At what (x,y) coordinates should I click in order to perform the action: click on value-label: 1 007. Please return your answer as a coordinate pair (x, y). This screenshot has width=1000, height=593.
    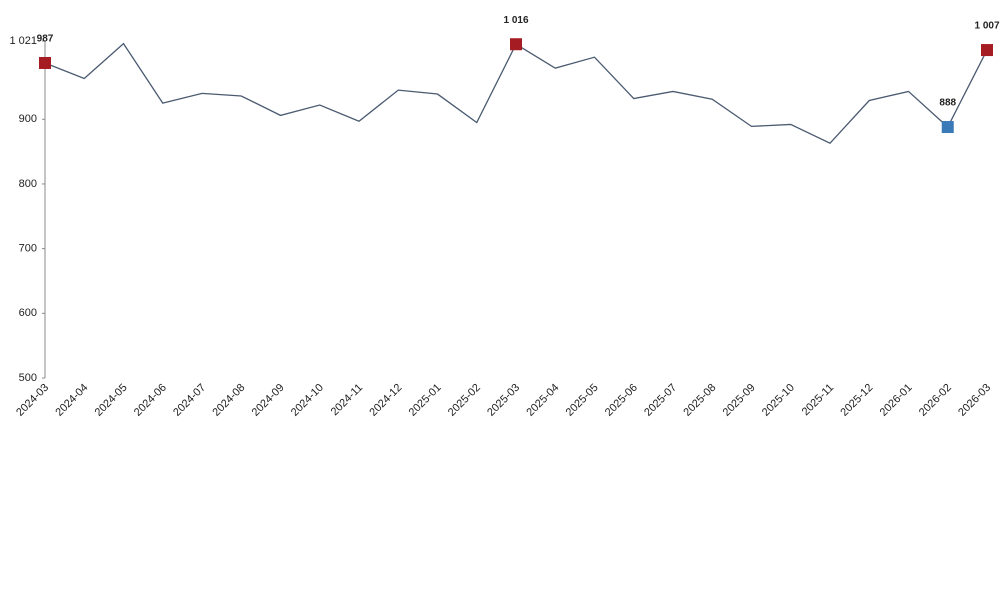
    Looking at the image, I should click on (986, 26).